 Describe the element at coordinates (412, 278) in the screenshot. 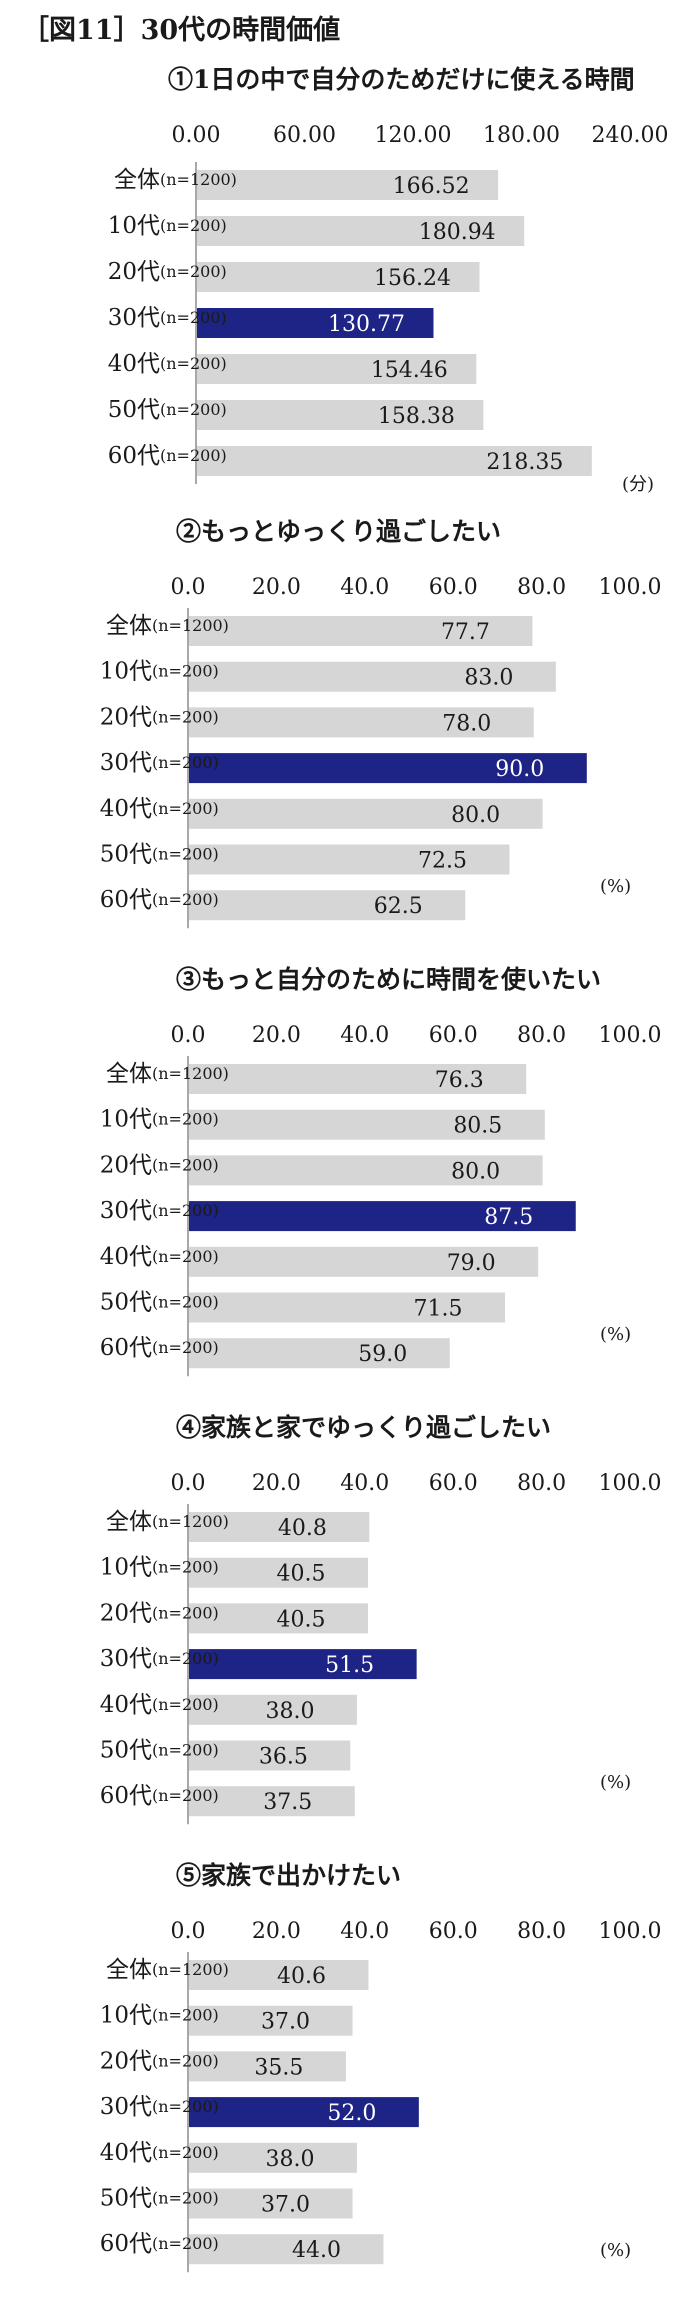

I see `data-label: 156.24` at that location.